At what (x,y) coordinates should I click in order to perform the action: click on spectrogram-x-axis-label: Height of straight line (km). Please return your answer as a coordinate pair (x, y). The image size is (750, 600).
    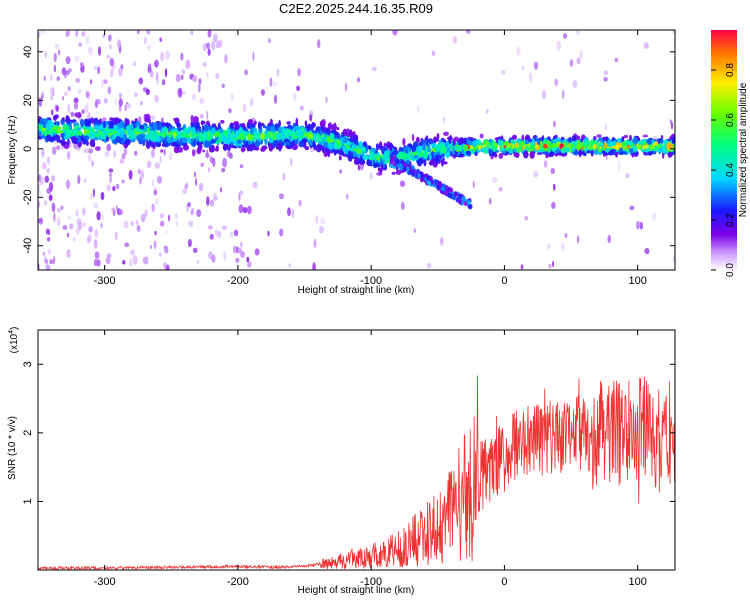
    Looking at the image, I should click on (356, 290).